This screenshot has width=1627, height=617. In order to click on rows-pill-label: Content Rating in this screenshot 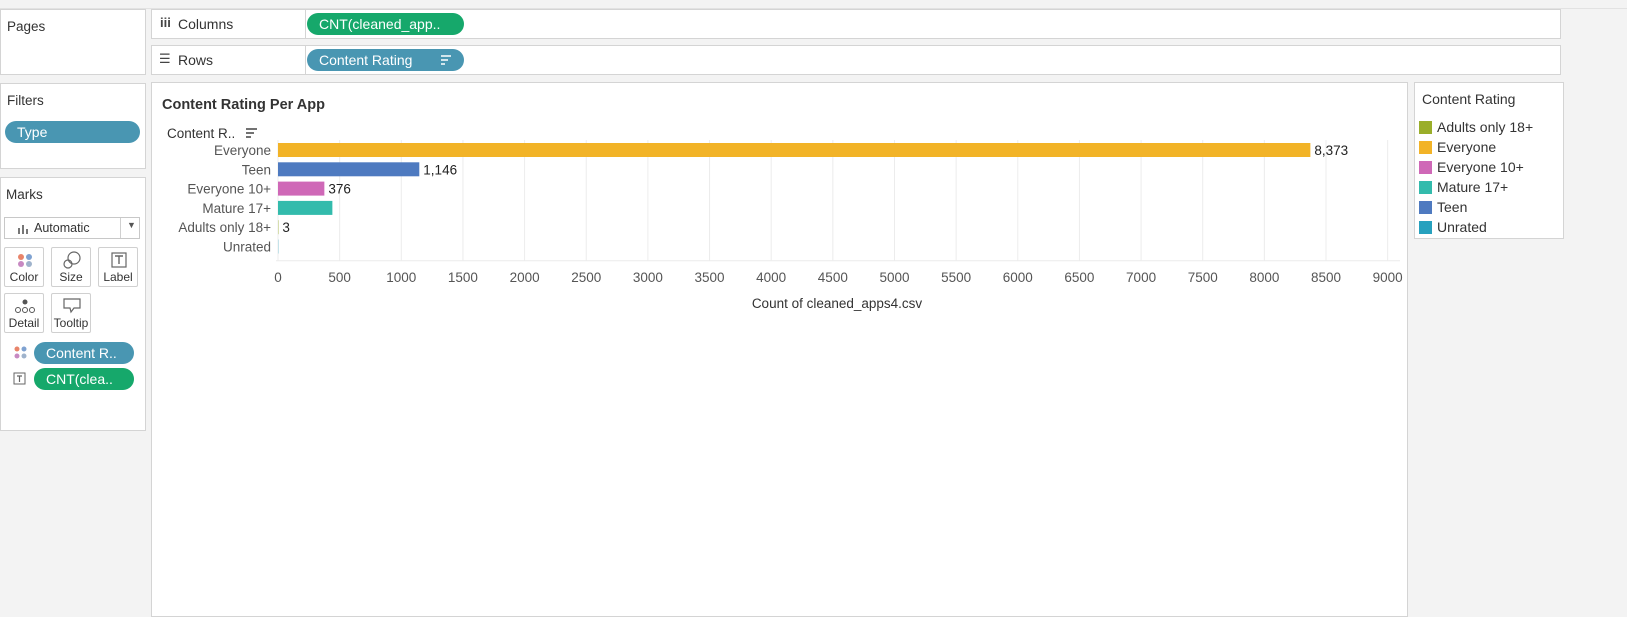, I will do `click(366, 60)`.